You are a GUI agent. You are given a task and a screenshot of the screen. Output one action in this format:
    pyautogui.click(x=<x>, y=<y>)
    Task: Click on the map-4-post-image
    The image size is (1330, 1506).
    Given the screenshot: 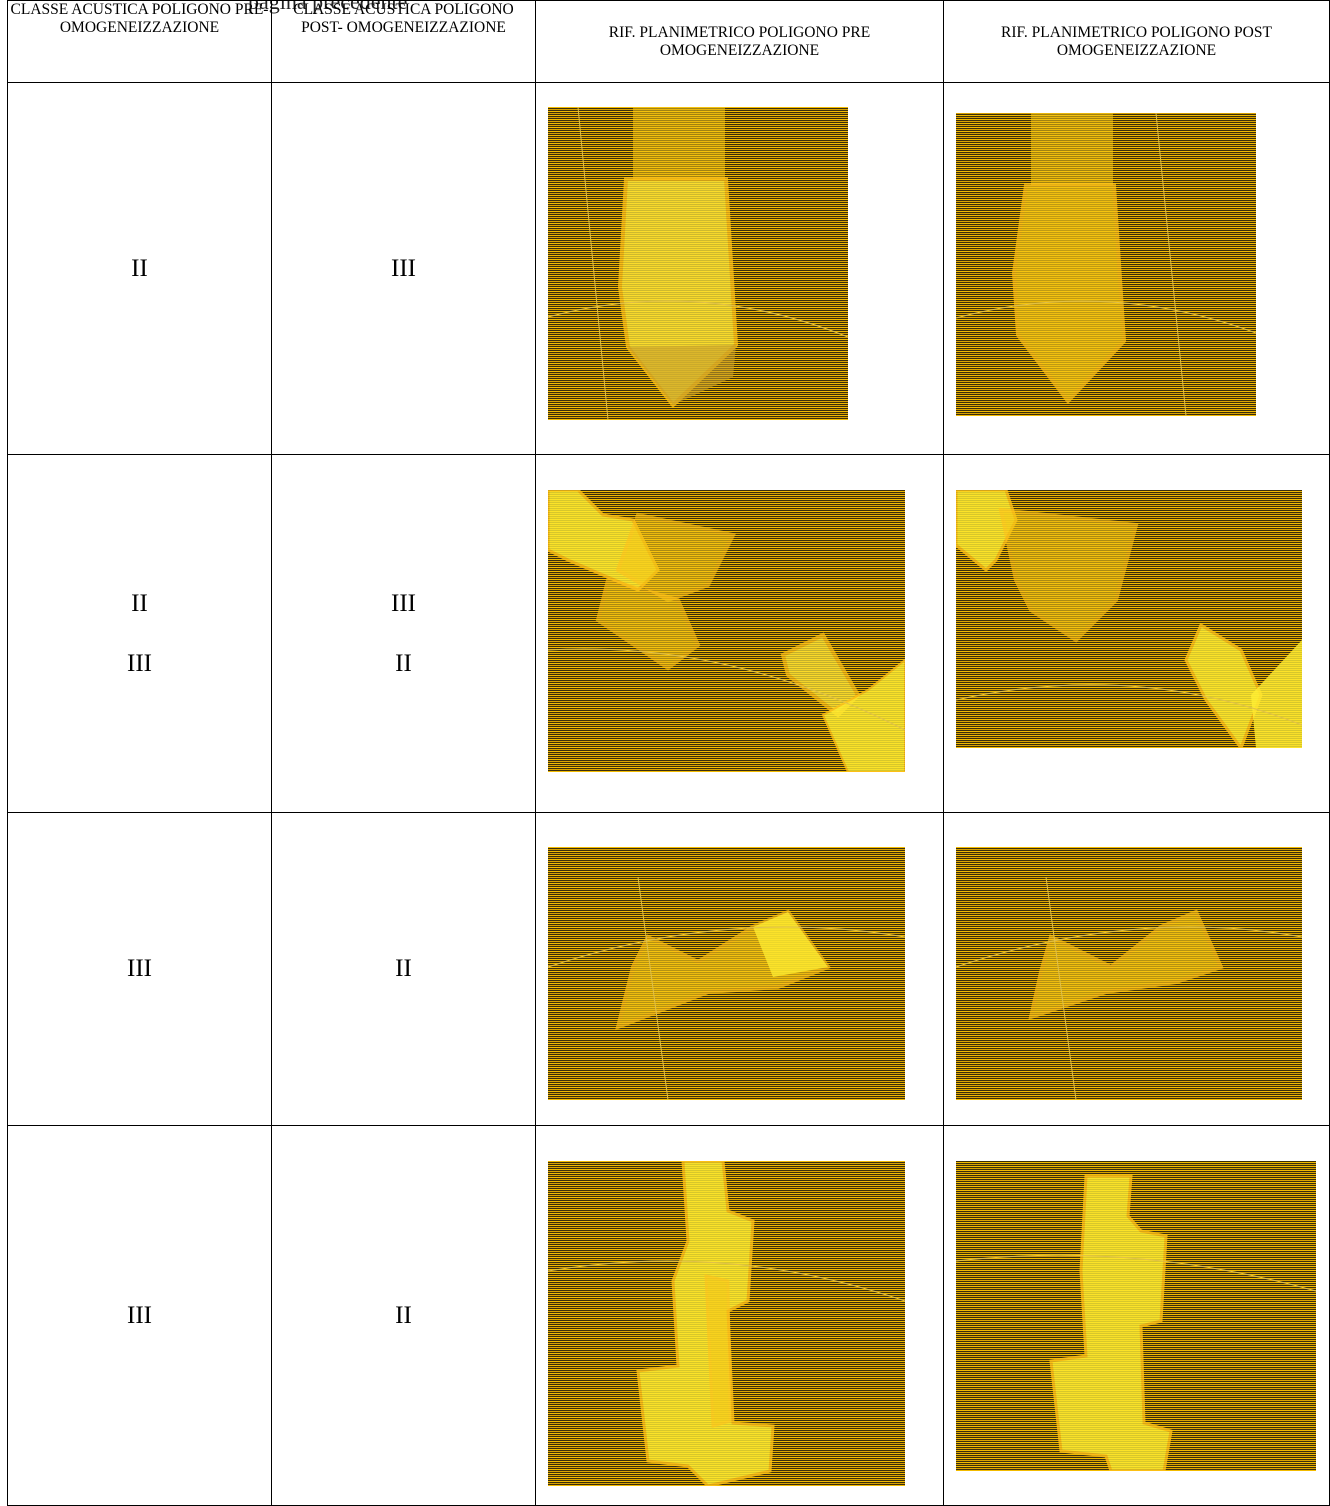 What is the action you would take?
    pyautogui.click(x=1136, y=1316)
    